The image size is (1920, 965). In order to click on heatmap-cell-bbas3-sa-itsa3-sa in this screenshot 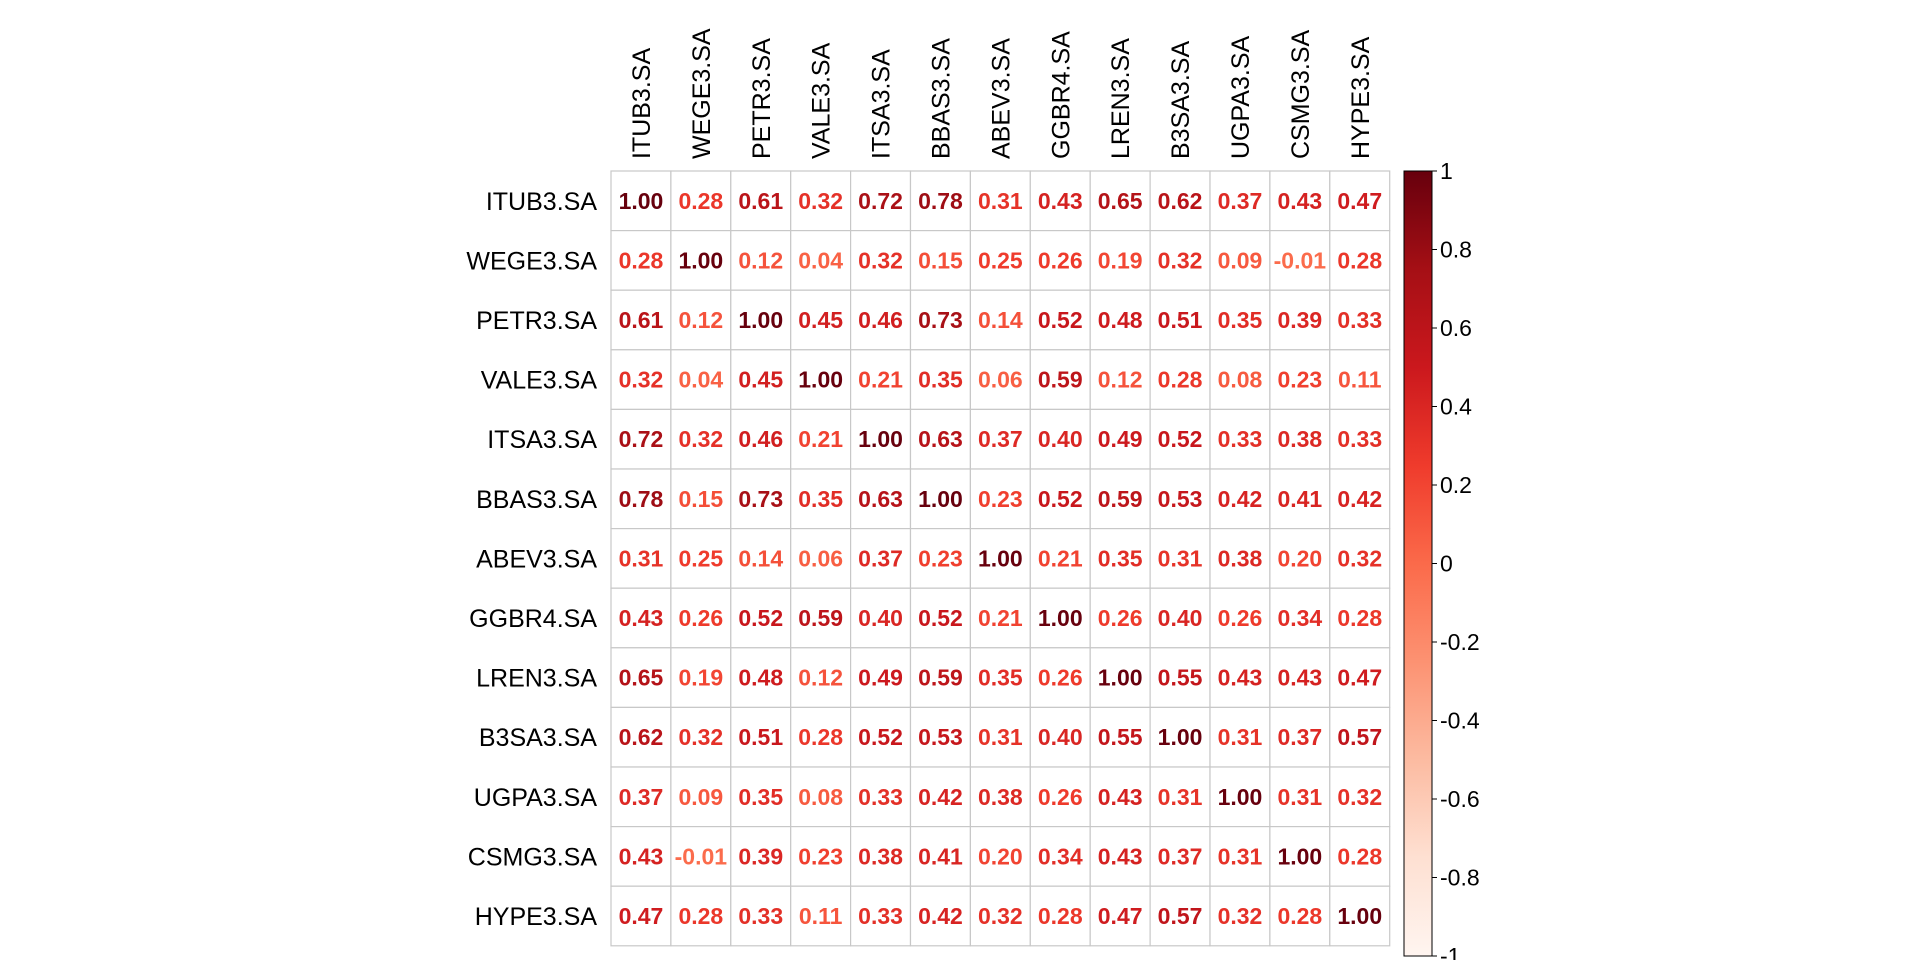, I will do `click(880, 499)`.